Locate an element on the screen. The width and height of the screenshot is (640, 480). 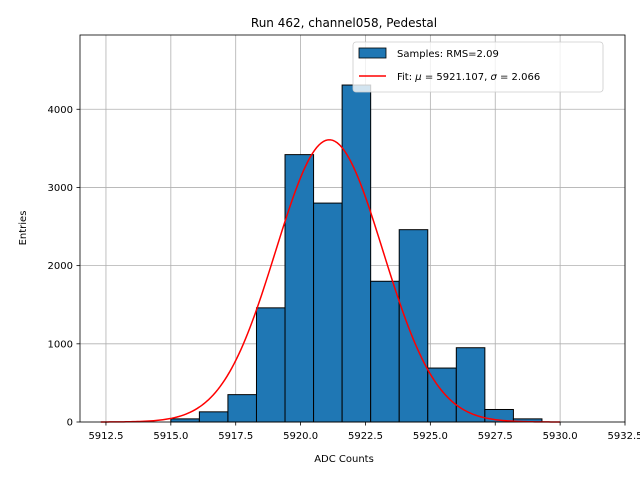
y-axis-ticks: 0 1000 2000 3000 4000 is located at coordinates (64, 267).